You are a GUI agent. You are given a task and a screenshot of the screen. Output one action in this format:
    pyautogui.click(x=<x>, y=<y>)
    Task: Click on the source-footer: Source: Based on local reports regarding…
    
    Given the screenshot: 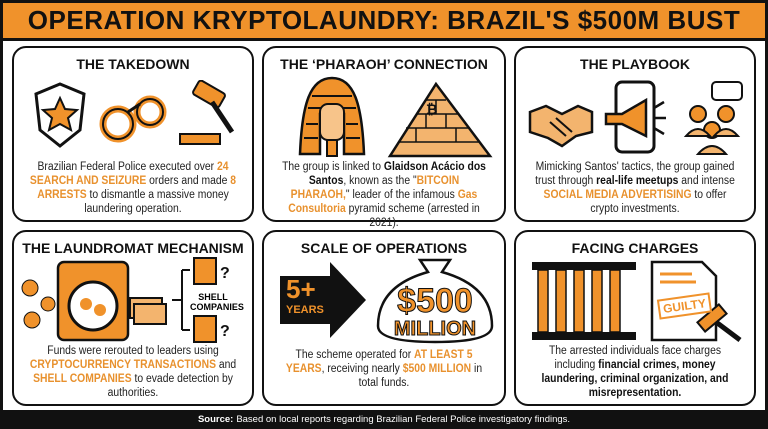 What is the action you would take?
    pyautogui.click(x=384, y=419)
    